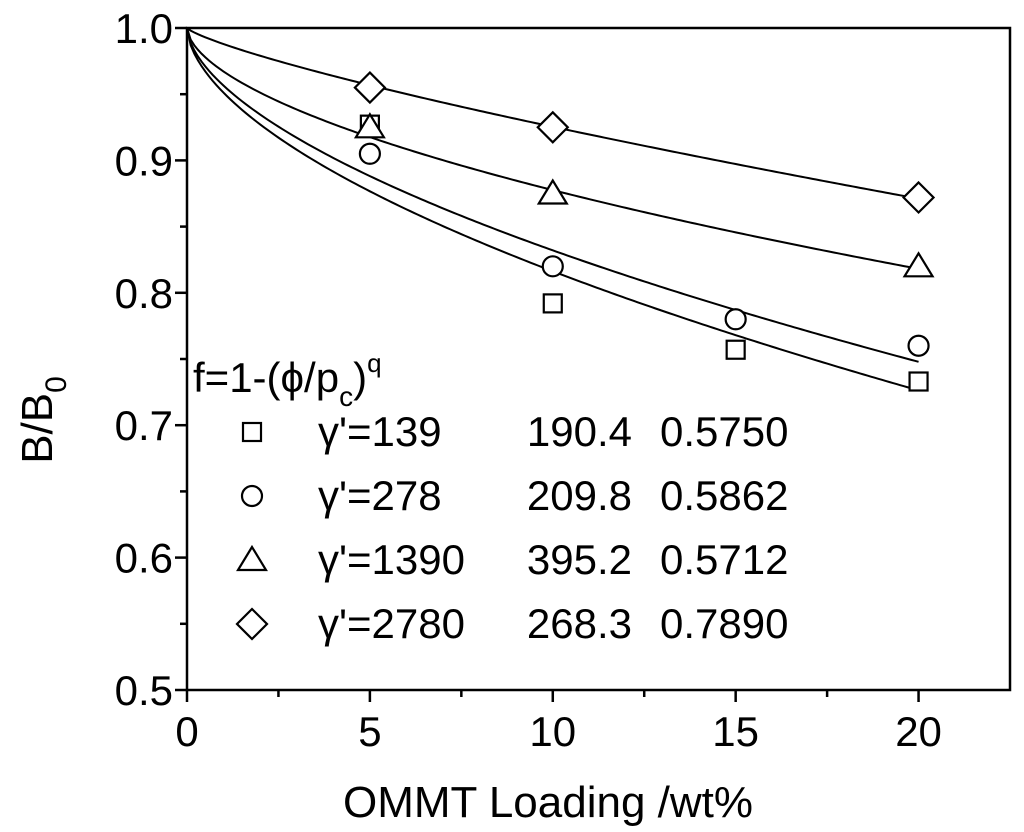 Image resolution: width=1024 pixels, height=832 pixels. Describe the element at coordinates (369, 731) in the screenshot. I see `x-tick-label: 5` at that location.